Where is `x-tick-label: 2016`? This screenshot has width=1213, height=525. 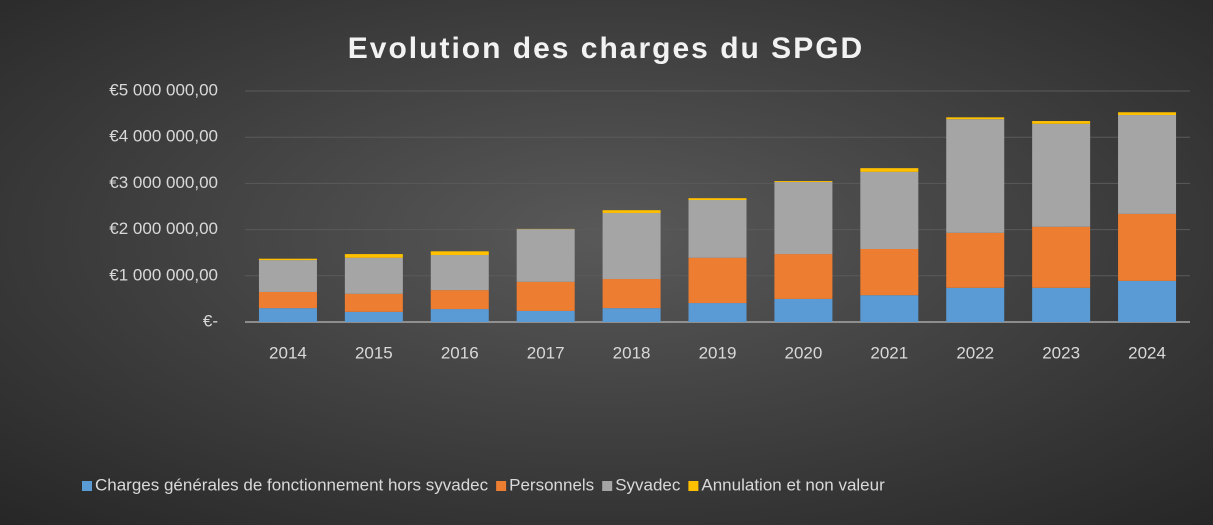
x-tick-label: 2016 is located at coordinates (460, 352).